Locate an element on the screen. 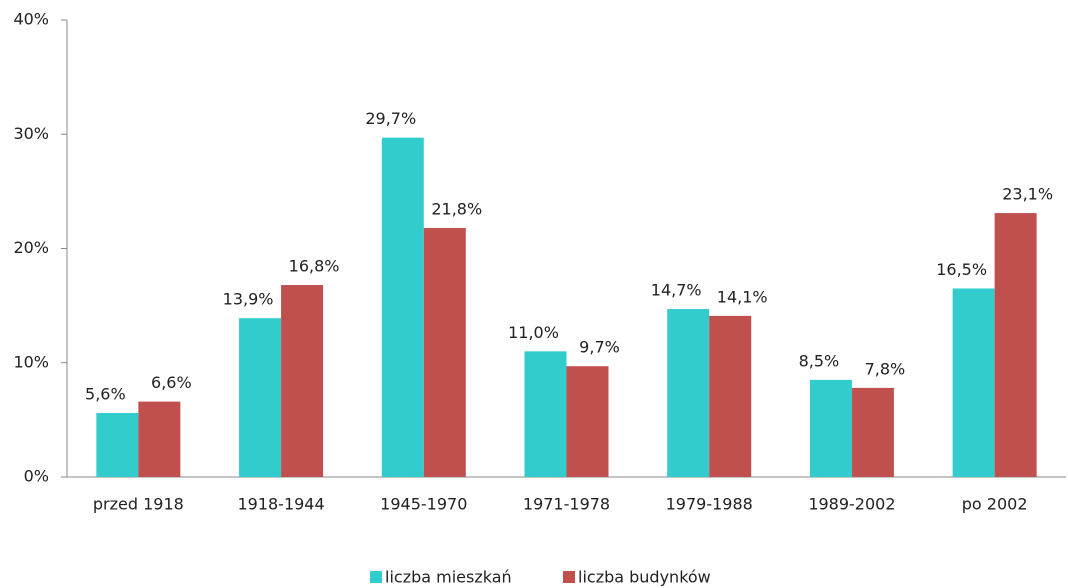 The height and width of the screenshot is (588, 1068). x-tick-label: 1918-1944 is located at coordinates (280, 504).